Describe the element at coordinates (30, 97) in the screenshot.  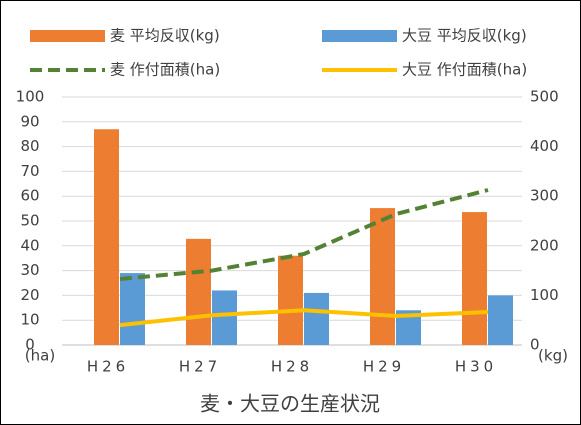
I see `y-tick-label: 100` at that location.